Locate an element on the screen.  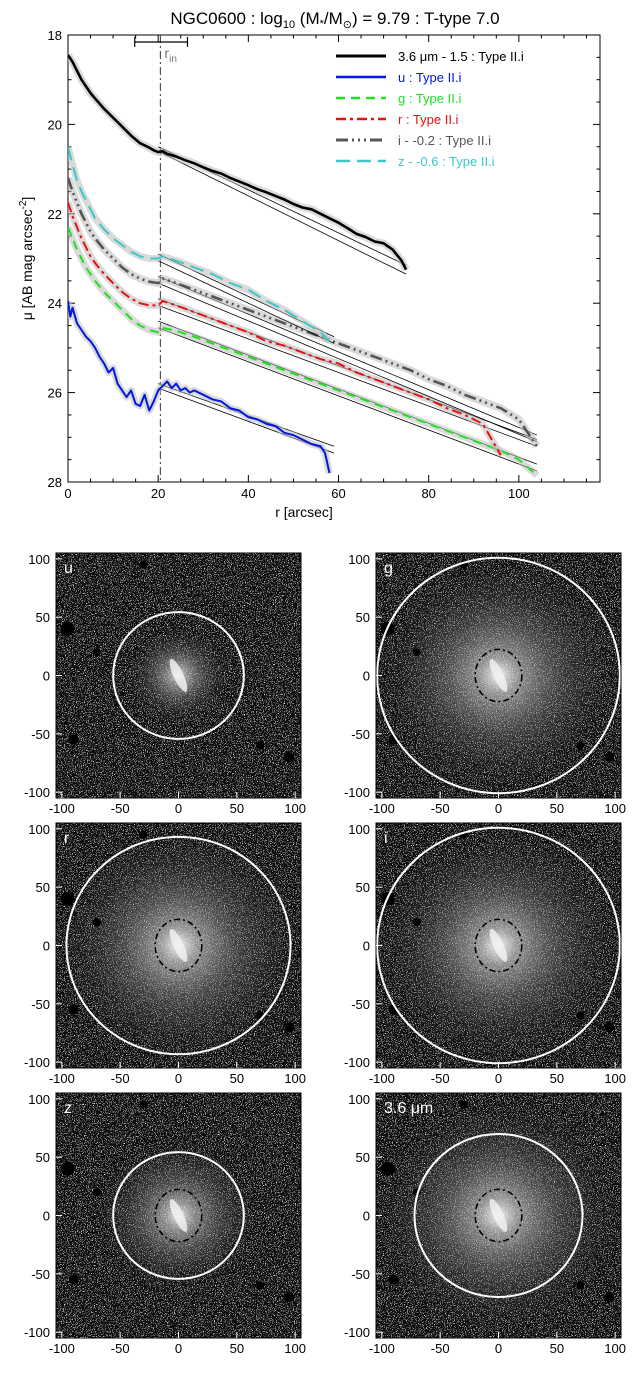
panel-band-label: i is located at coordinates (386, 838).